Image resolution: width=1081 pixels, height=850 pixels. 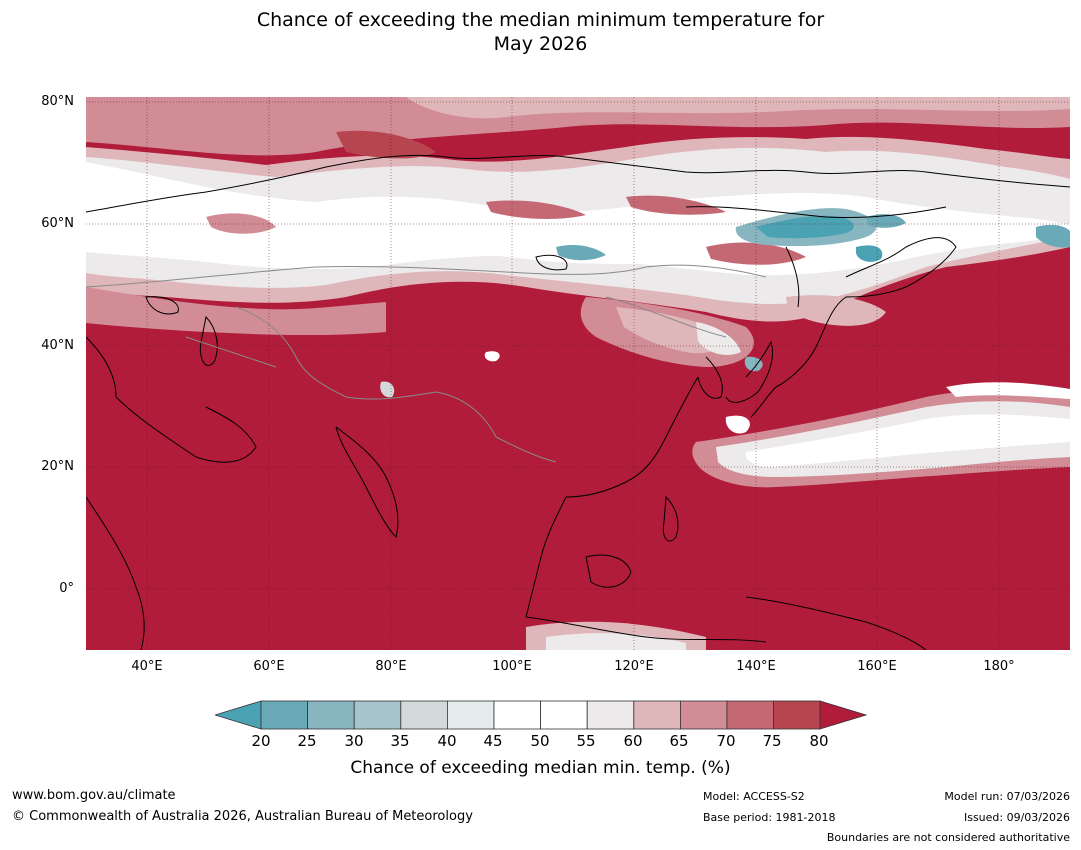 I want to click on colorbar, so click(x=541, y=715).